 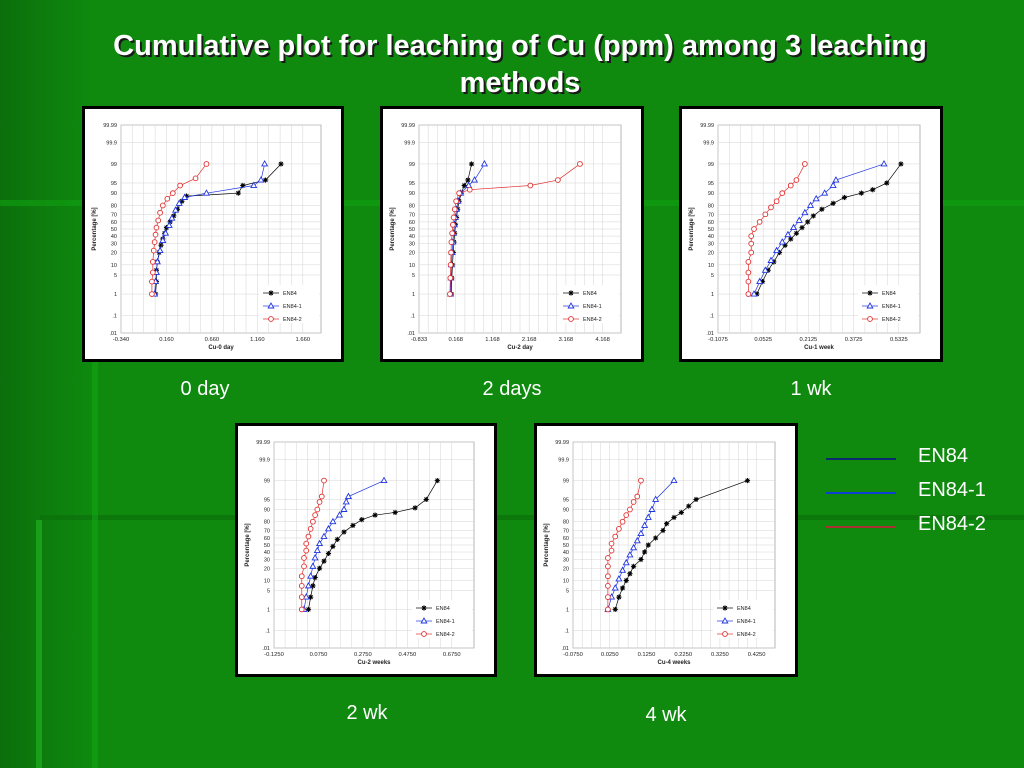 What do you see at coordinates (413, 276) in the screenshot?
I see `y-tick-label: 5` at bounding box center [413, 276].